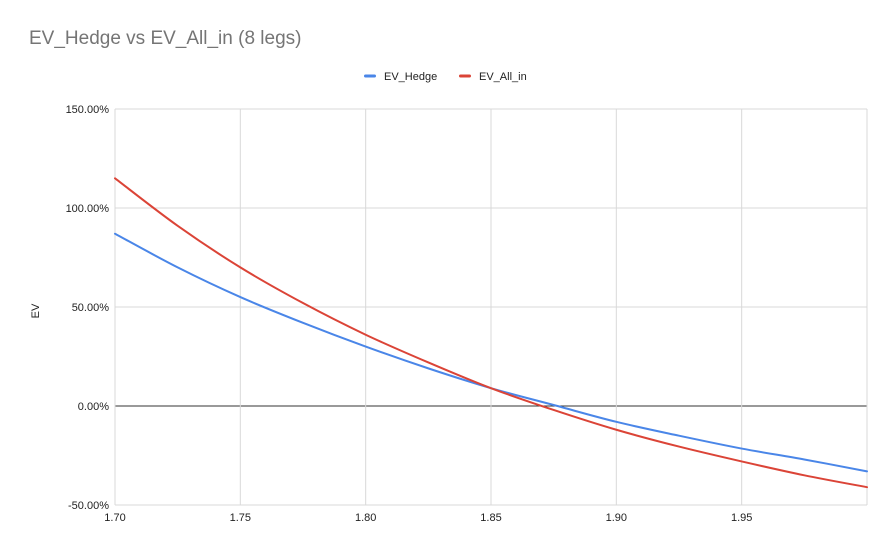 The height and width of the screenshot is (553, 895). I want to click on y-tick-label: -50.00%, so click(88, 506).